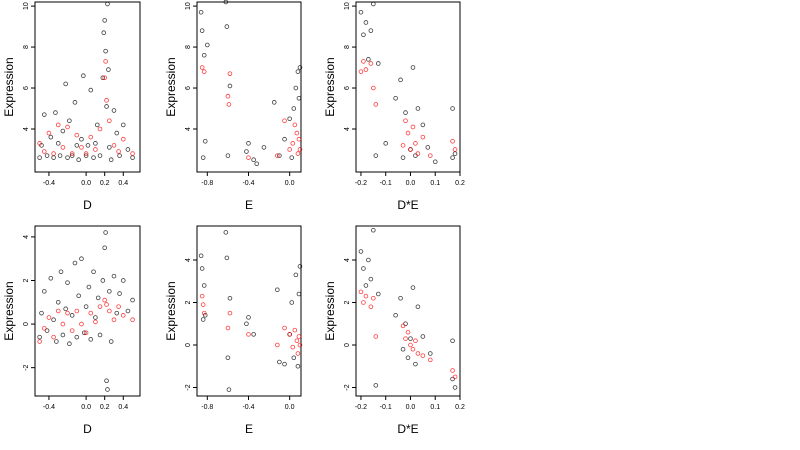 The image size is (800, 450). What do you see at coordinates (188, 345) in the screenshot?
I see `y-tick-label: 0` at bounding box center [188, 345].